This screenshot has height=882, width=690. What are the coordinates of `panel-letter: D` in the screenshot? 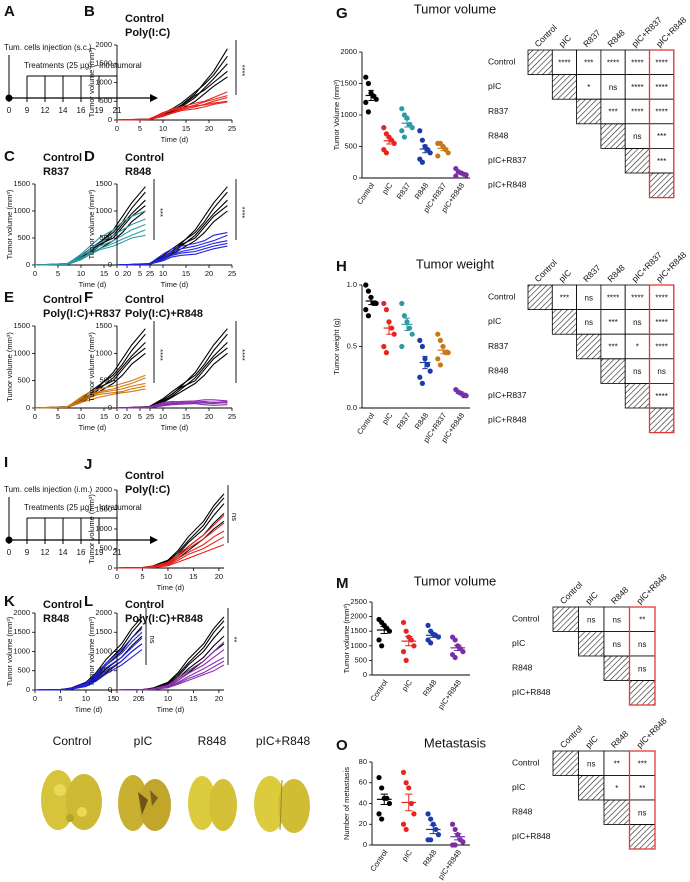 It's located at (89, 156).